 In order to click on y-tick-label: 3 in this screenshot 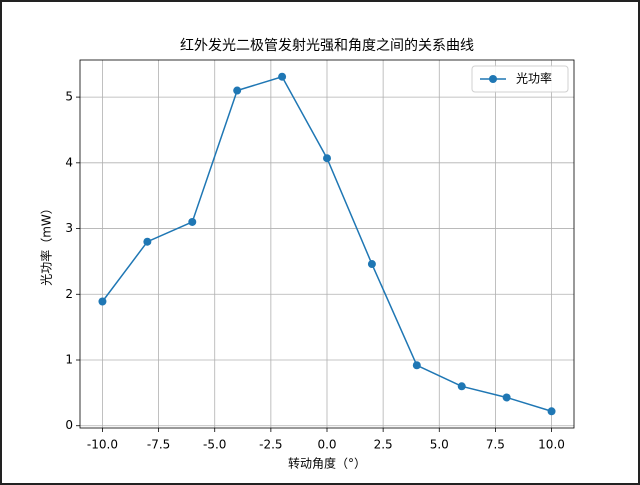, I will do `click(69, 228)`.